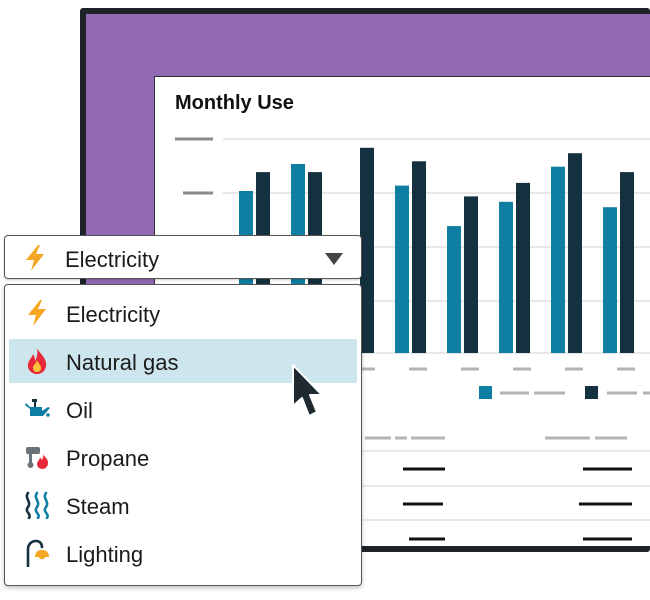 This screenshot has height=600, width=650. Describe the element at coordinates (183, 457) in the screenshot. I see `menu-item-propane: Propane` at that location.